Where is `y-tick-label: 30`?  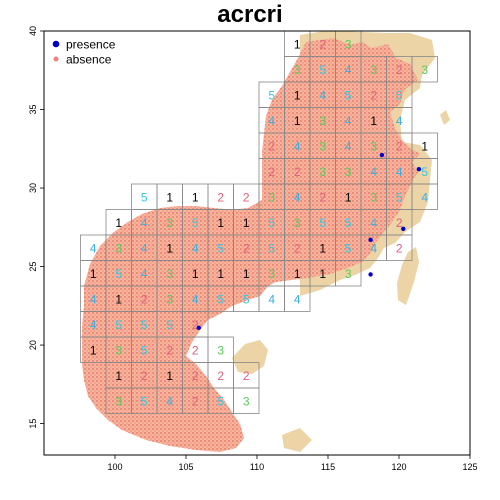 y-tick-label: 30 is located at coordinates (33, 188).